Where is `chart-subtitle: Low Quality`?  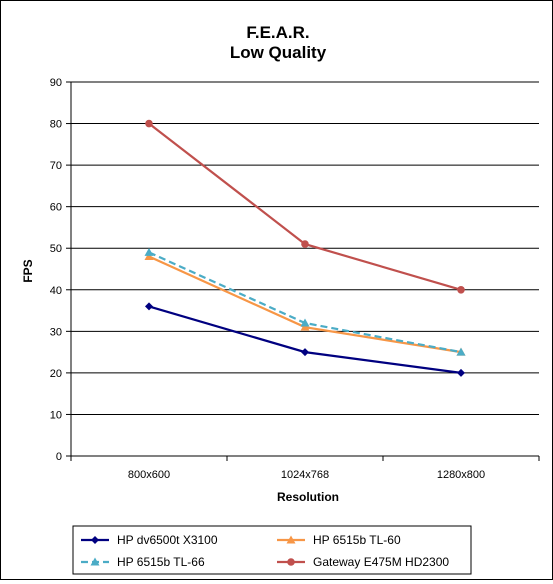 chart-subtitle: Low Quality is located at coordinates (278, 52).